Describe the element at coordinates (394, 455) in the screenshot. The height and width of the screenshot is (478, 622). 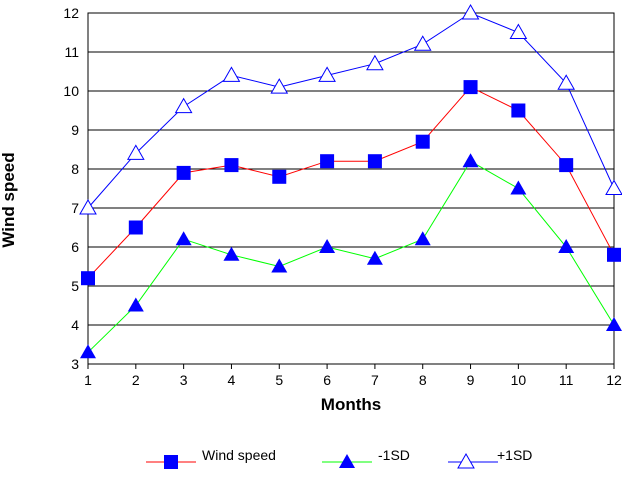
I see `legend-label: -1SD` at that location.